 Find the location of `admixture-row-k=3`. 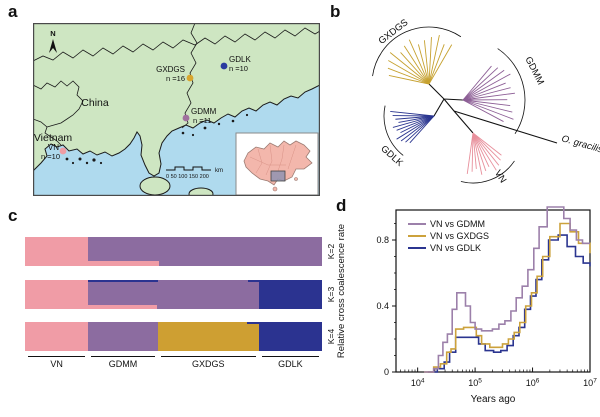

admixture-row-k=3 is located at coordinates (173, 294).